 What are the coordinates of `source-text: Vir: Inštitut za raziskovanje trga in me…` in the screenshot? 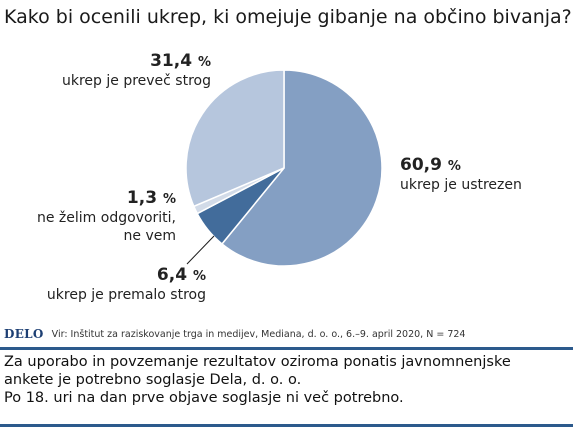 It's located at (258, 334).